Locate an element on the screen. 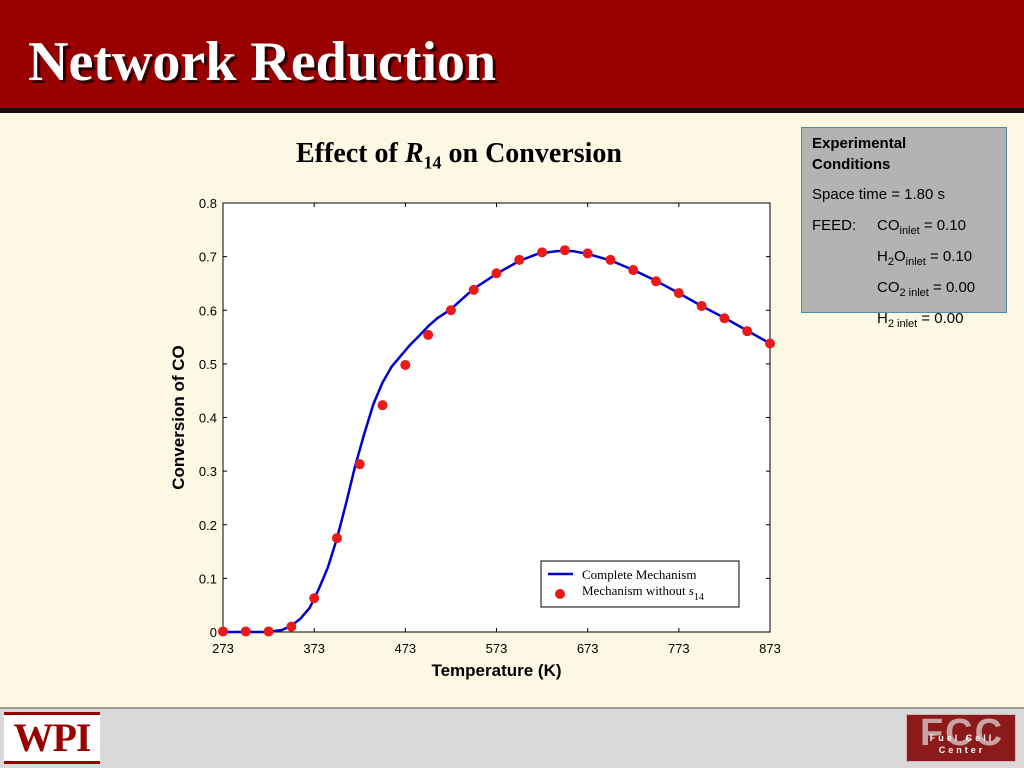  wpi-logo: WPI is located at coordinates (52, 738).